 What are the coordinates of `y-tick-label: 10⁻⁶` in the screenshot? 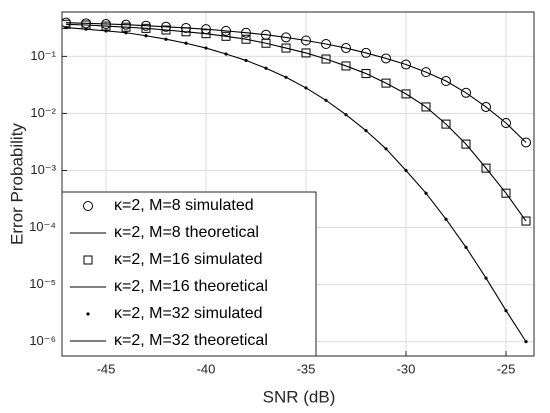 It's located at (42, 340).